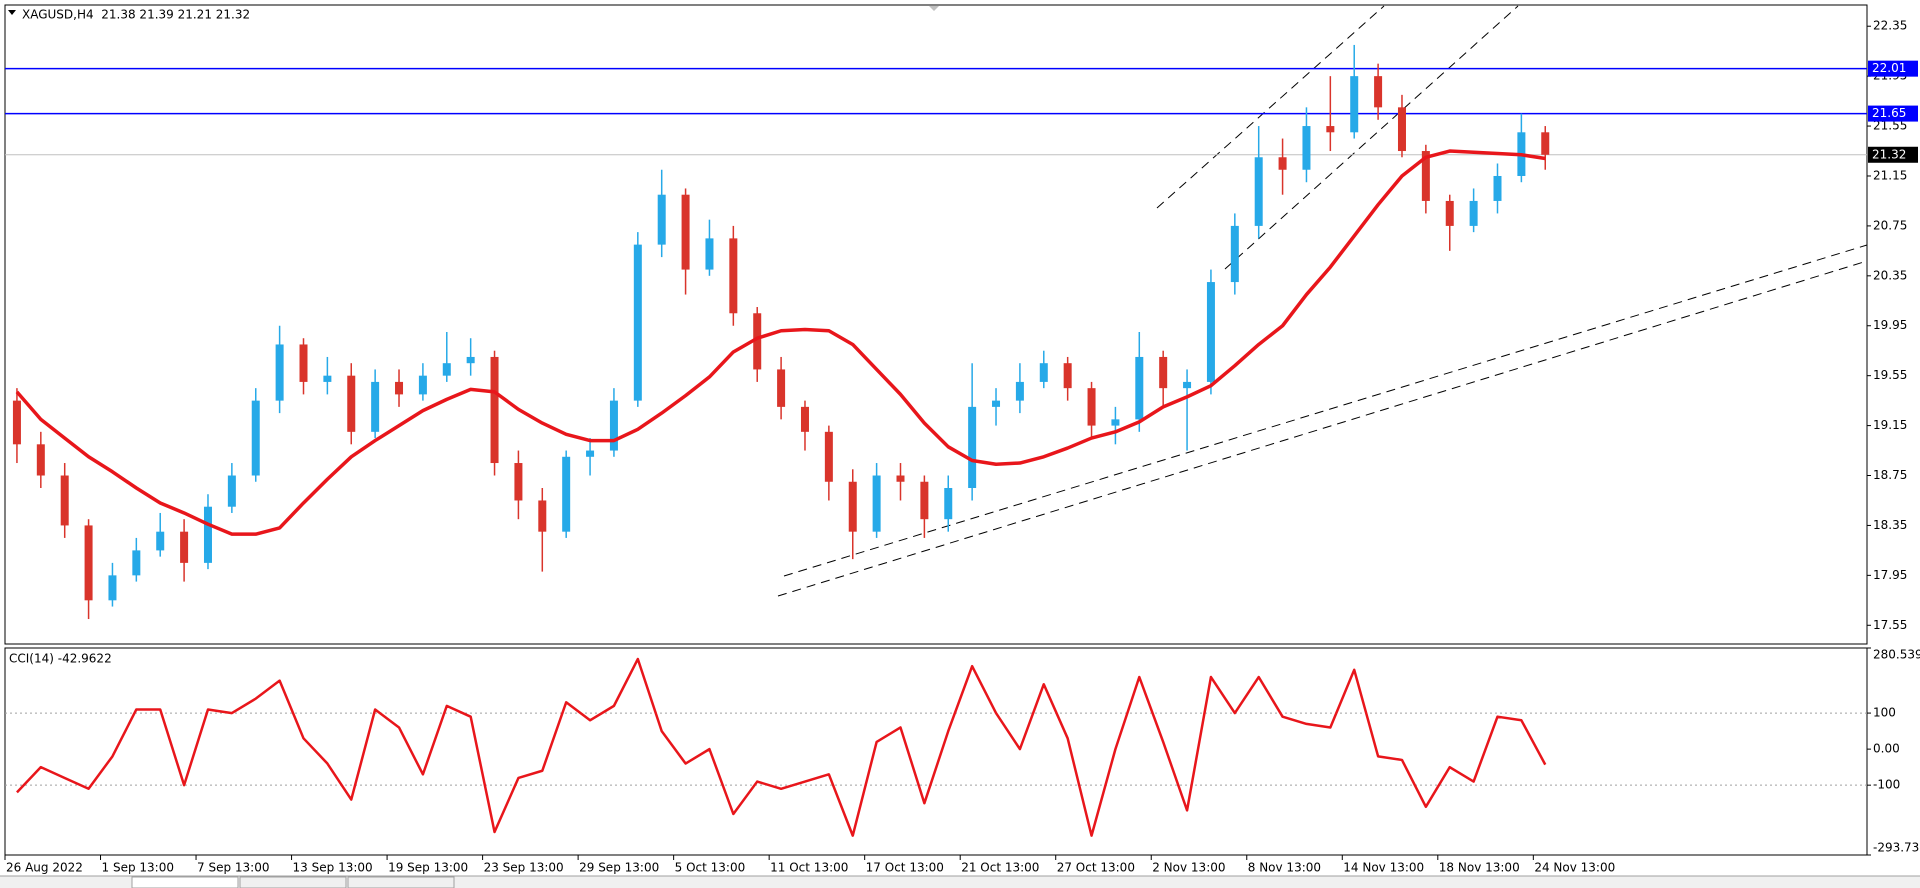  Describe the element at coordinates (136, 15) in the screenshot. I see `symbol-header: XAGUSD,H4 21.38 21.39 21.21 21.32` at that location.